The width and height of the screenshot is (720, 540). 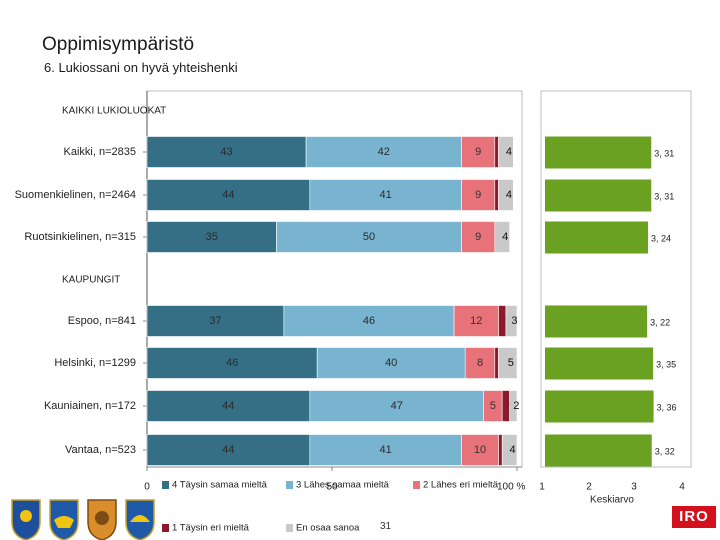 I want to click on data-label: 35, so click(x=212, y=237).